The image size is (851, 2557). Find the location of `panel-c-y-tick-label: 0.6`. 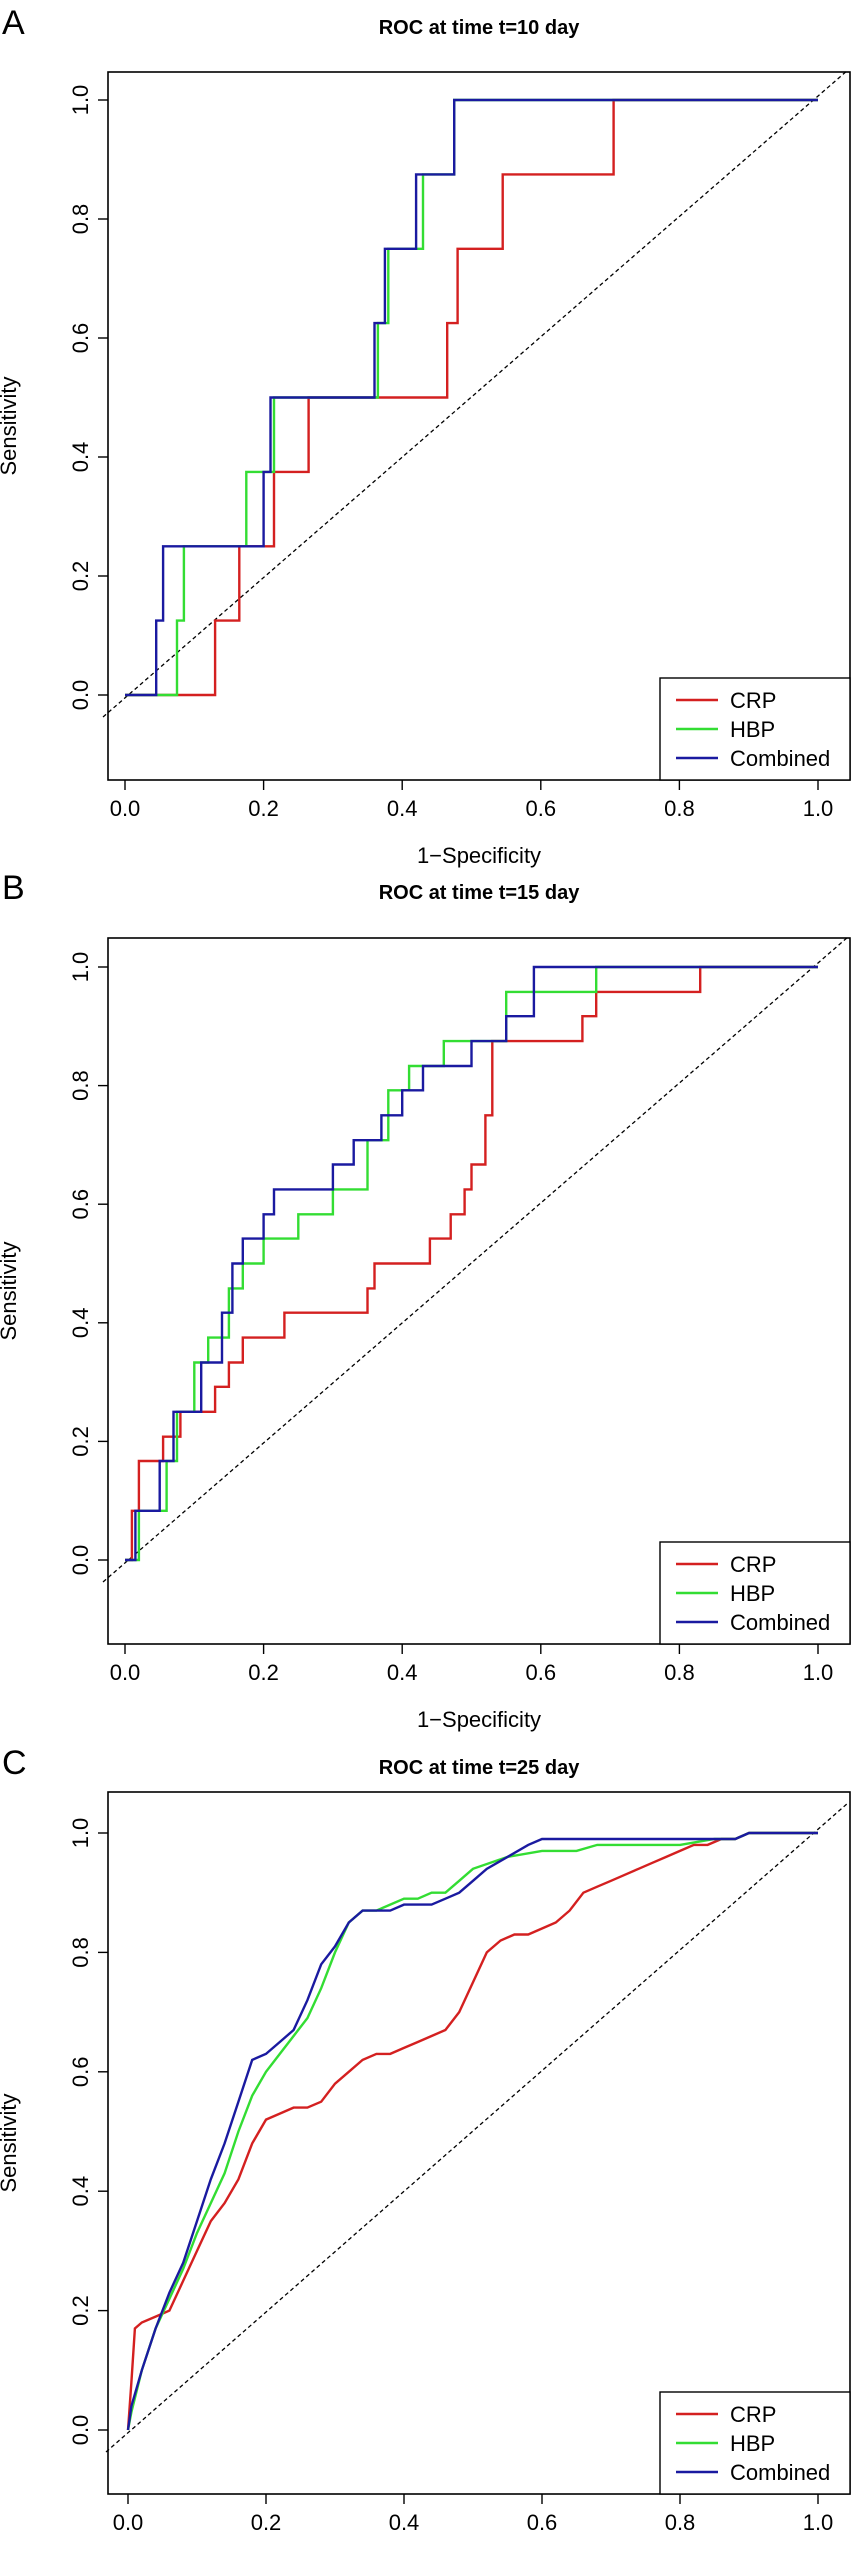

panel-c-y-tick-label: 0.6 is located at coordinates (80, 2072).